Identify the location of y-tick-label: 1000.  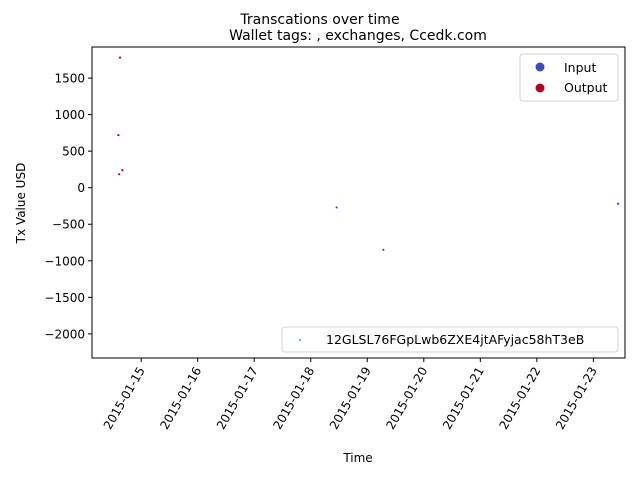
(69, 115).